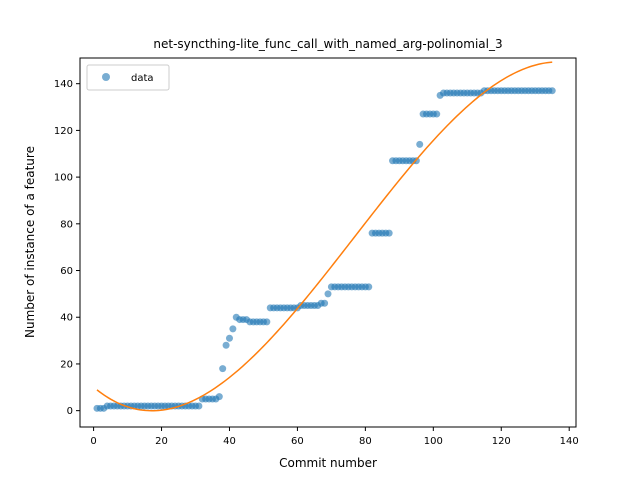 This screenshot has width=640, height=480. Describe the element at coordinates (66, 271) in the screenshot. I see `y-tick-label: 60` at that location.